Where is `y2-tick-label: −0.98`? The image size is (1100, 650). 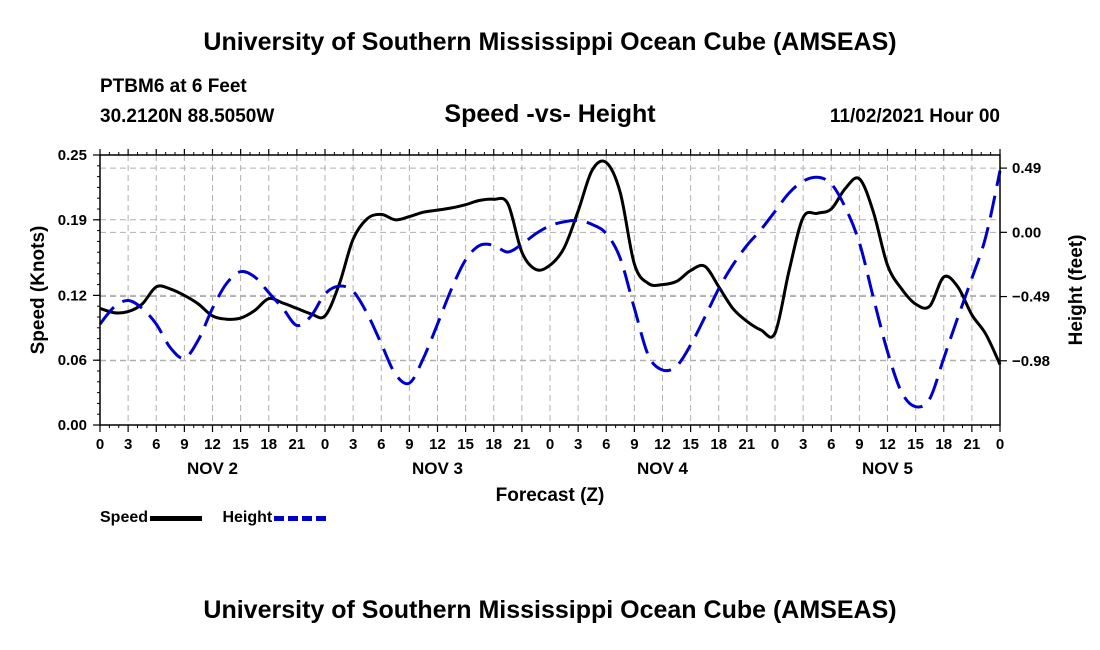
y2-tick-label: −0.98 is located at coordinates (1031, 361).